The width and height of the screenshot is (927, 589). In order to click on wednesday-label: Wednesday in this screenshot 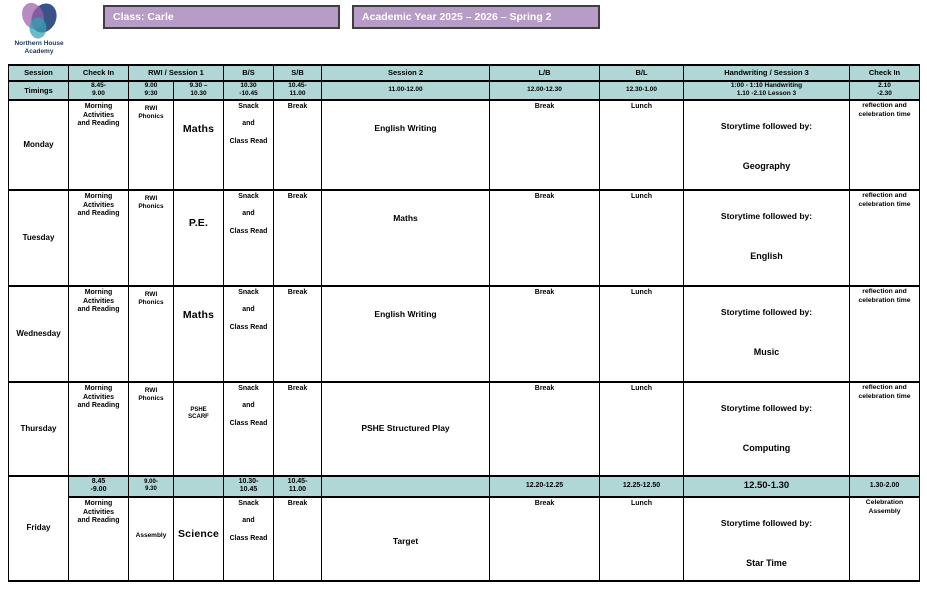, I will do `click(38, 333)`.